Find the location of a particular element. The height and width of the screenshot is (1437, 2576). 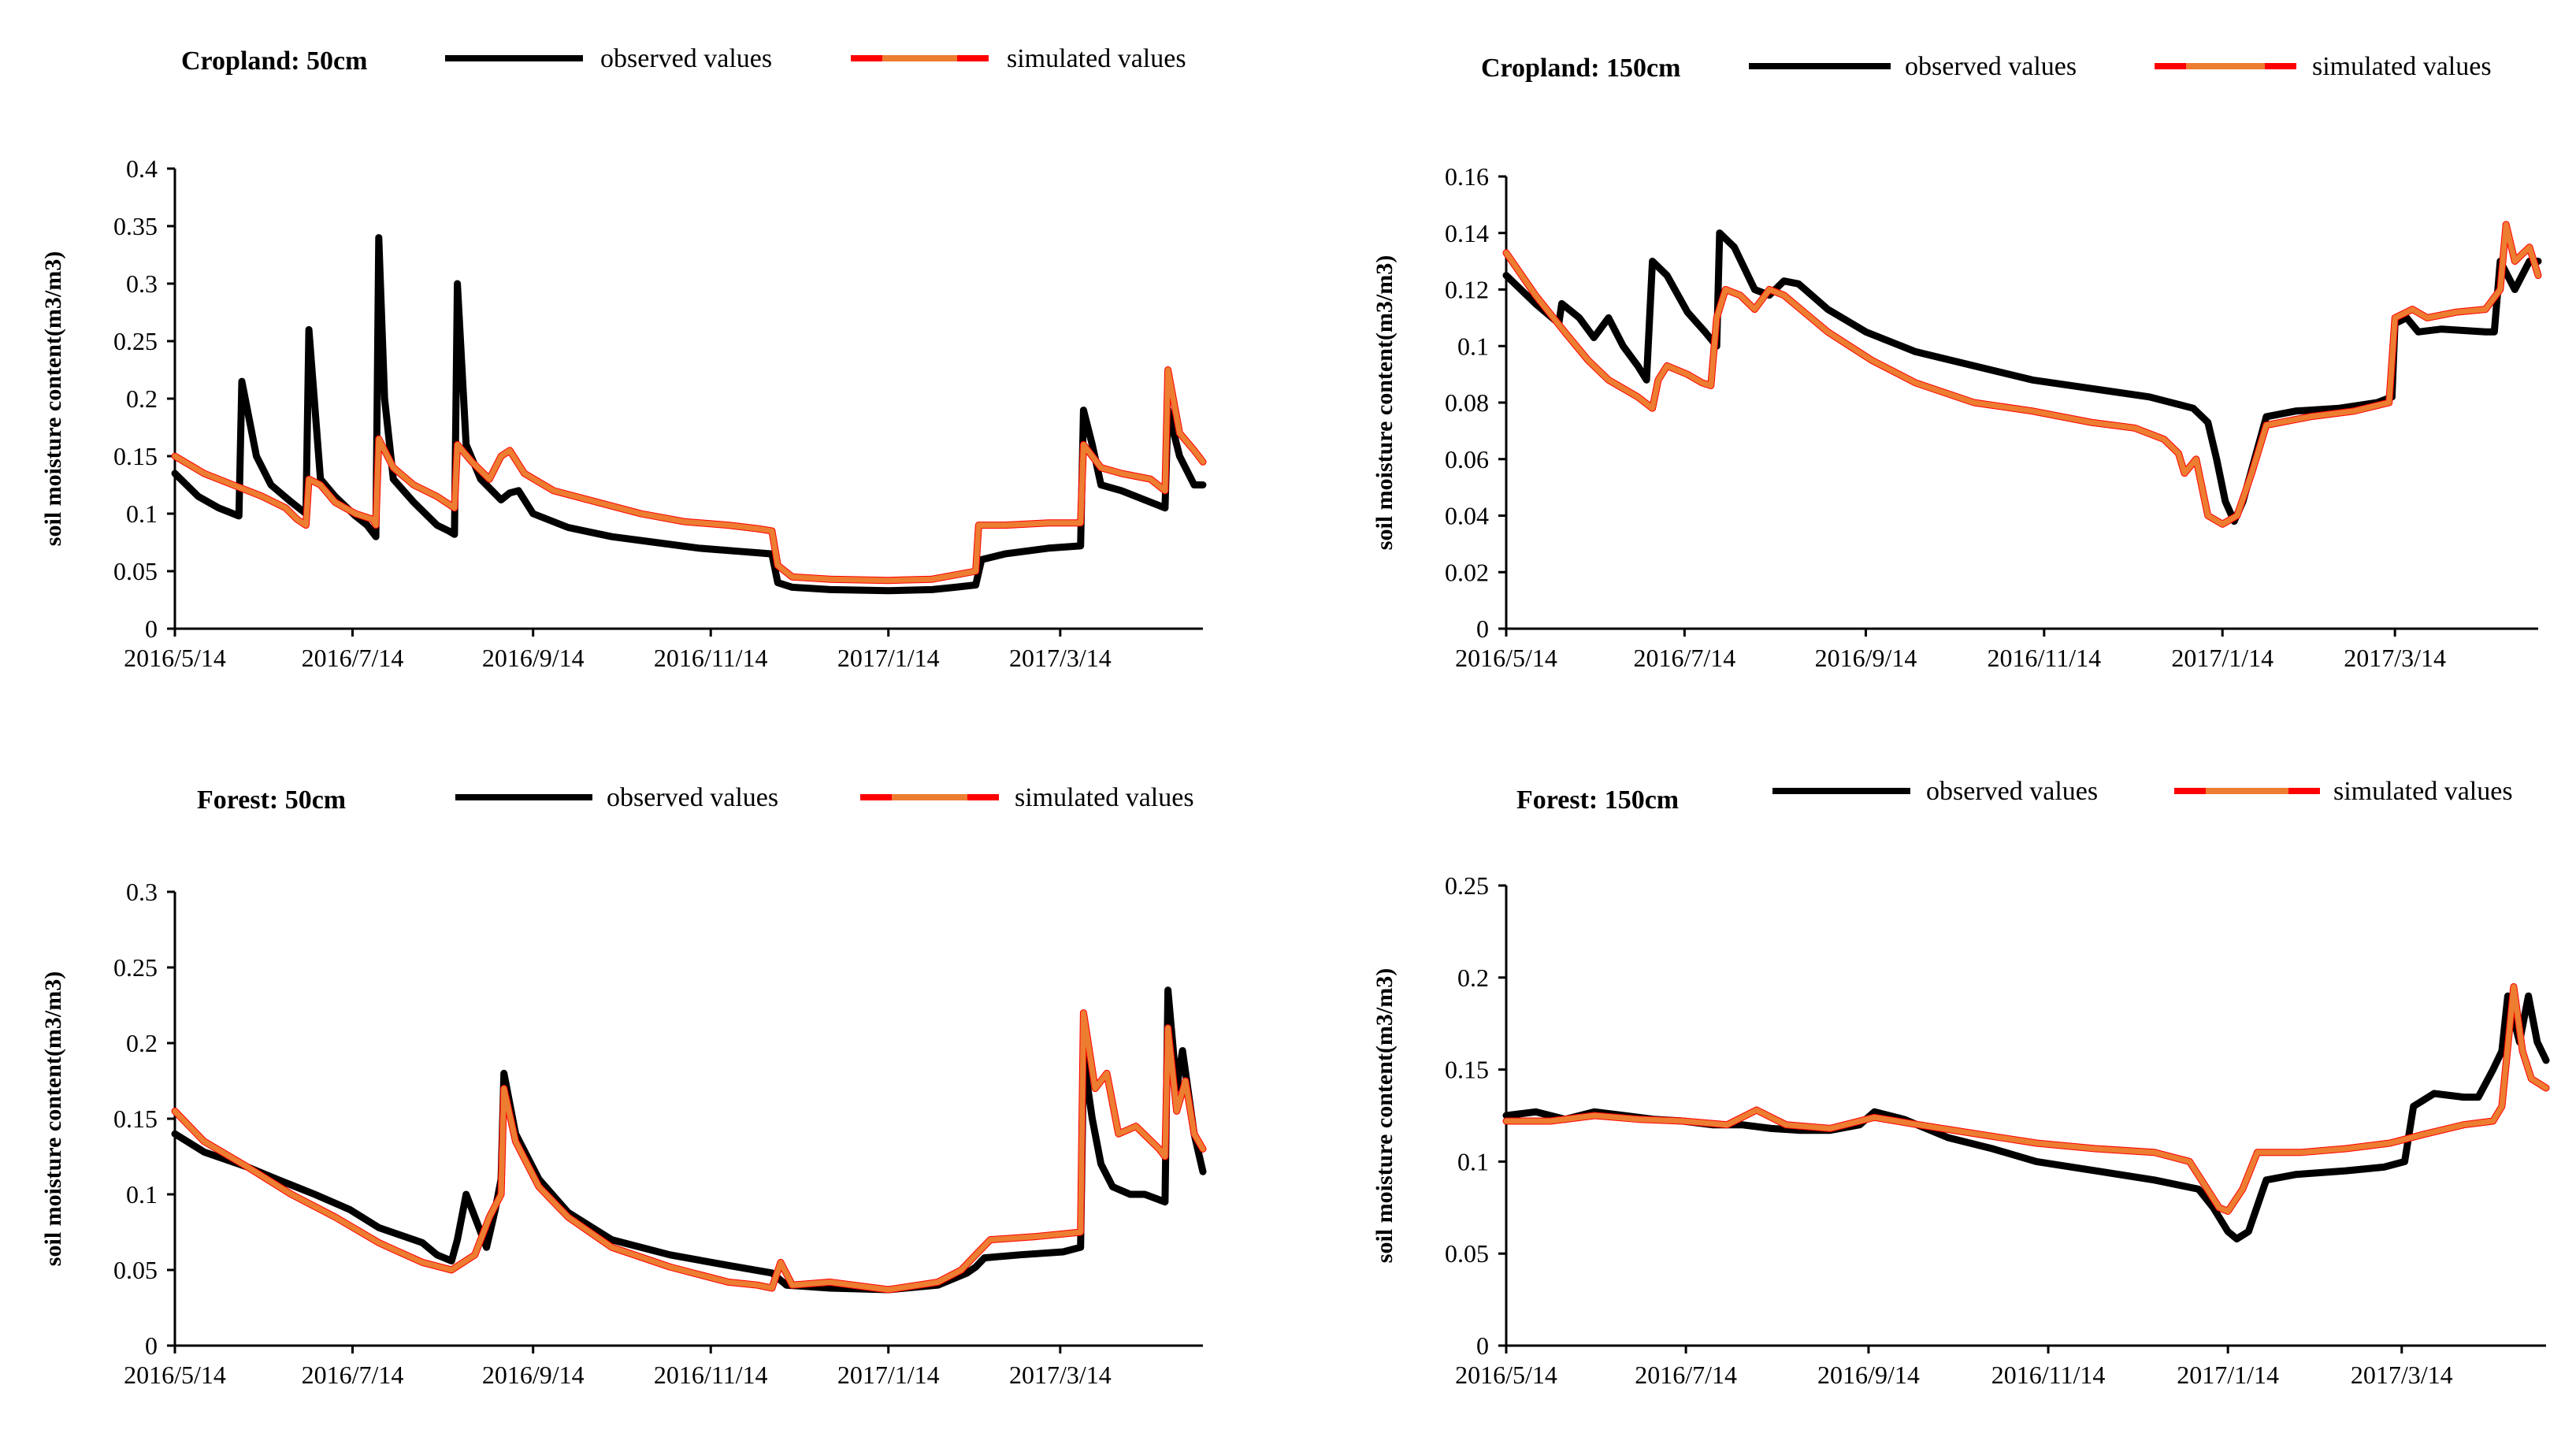

chart-title: Forest: 50cm is located at coordinates (271, 800).